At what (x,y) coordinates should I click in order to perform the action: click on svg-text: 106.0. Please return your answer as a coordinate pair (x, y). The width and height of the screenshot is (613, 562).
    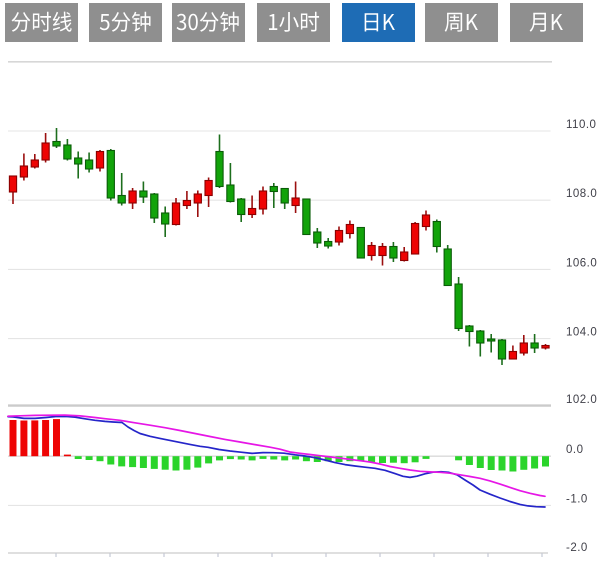
    Looking at the image, I should click on (581, 263).